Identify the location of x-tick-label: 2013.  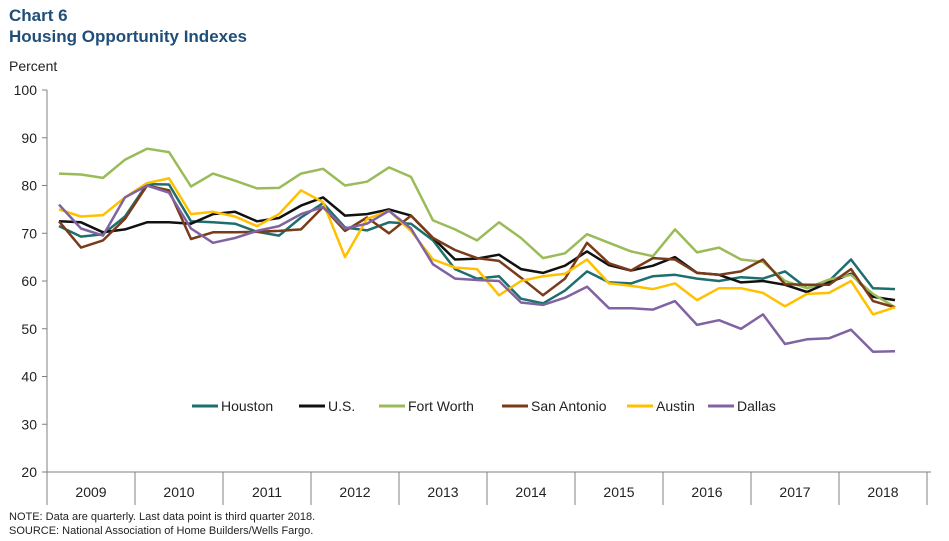
(442, 492).